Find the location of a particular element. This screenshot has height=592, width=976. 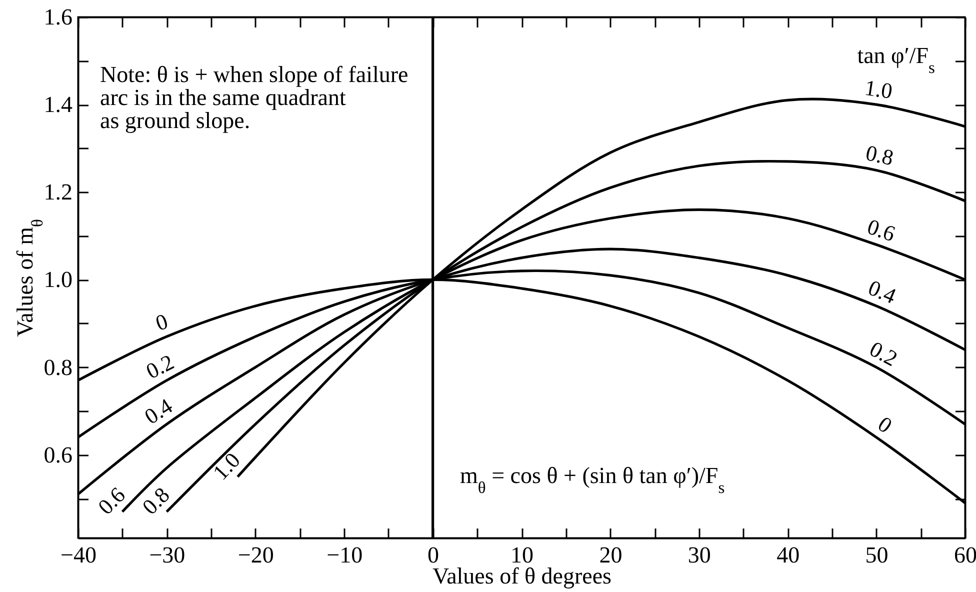

x-tick-label: −20 is located at coordinates (256, 555).